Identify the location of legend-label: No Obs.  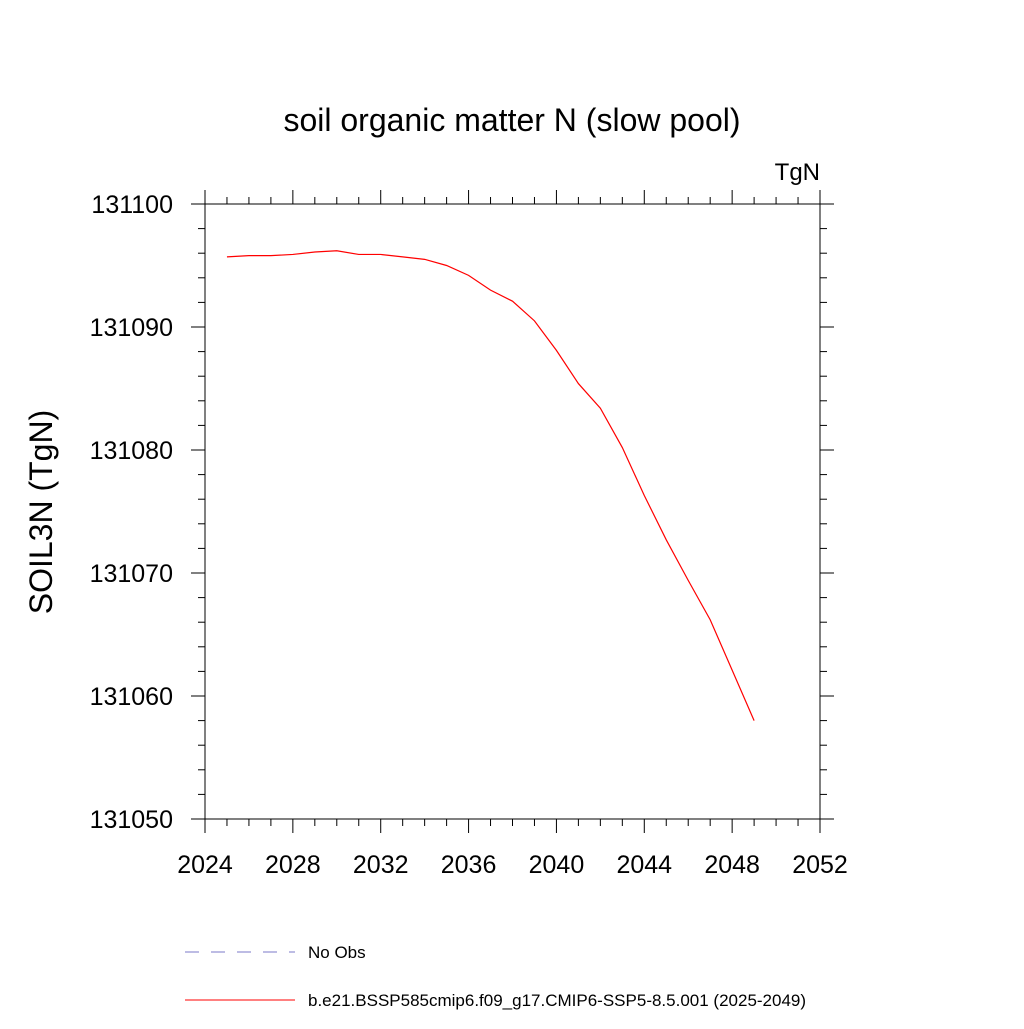
(337, 952).